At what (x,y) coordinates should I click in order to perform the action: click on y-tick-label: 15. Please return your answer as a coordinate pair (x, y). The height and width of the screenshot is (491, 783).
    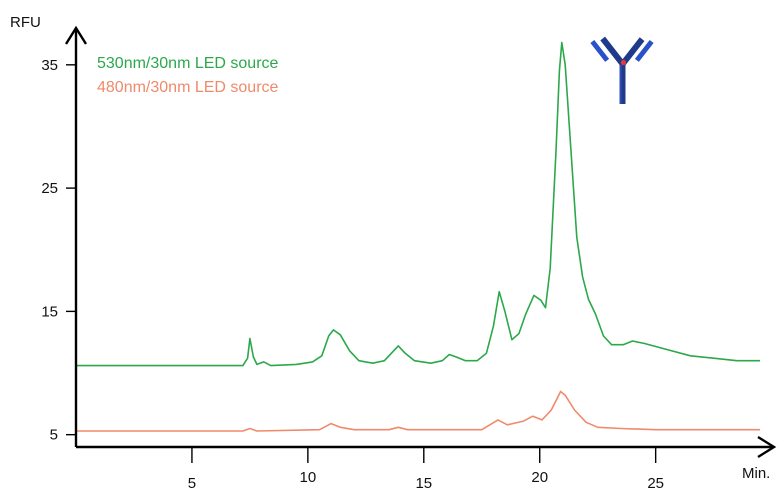
    Looking at the image, I should click on (49, 311).